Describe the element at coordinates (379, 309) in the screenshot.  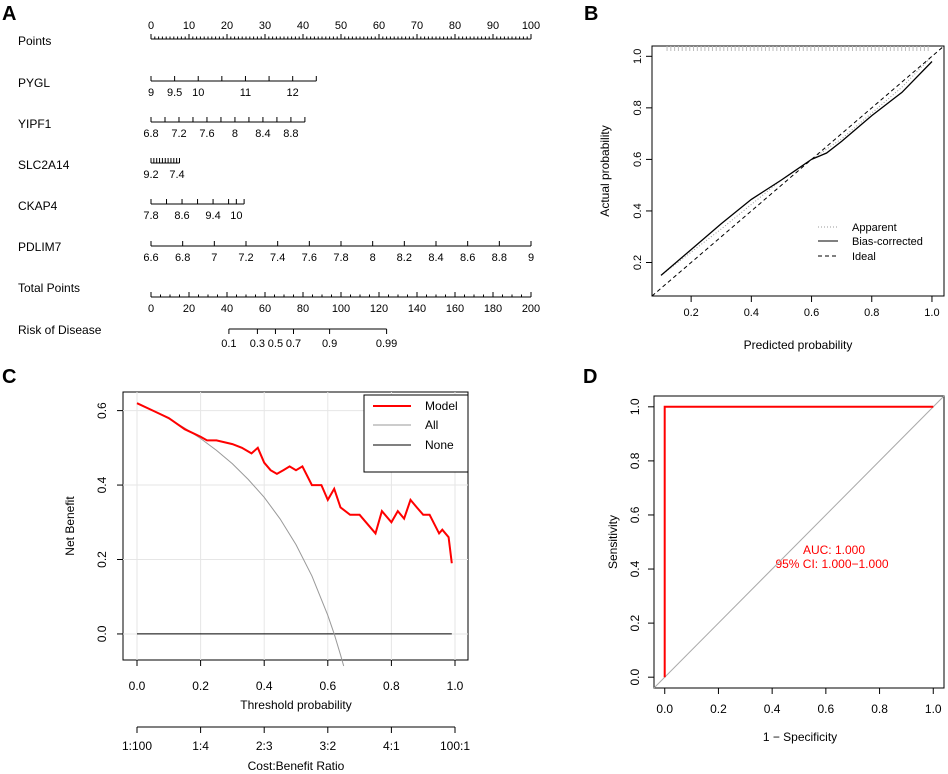
I see `total-points-tick-label: 120` at that location.